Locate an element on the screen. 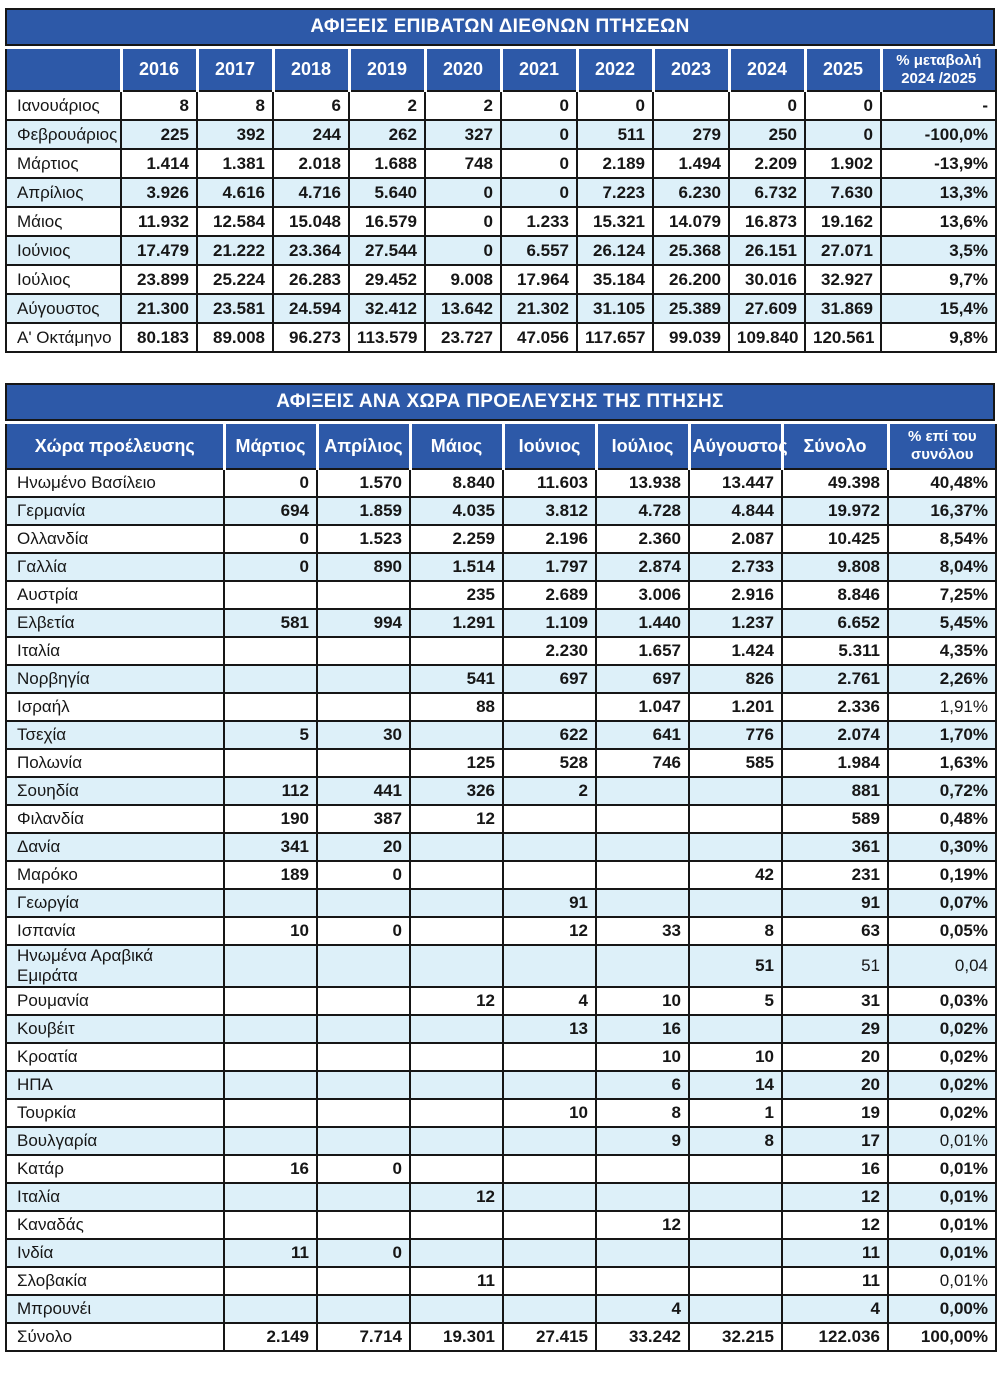 The width and height of the screenshot is (1000, 1399). value-cell: 23.899 is located at coordinates (159, 279).